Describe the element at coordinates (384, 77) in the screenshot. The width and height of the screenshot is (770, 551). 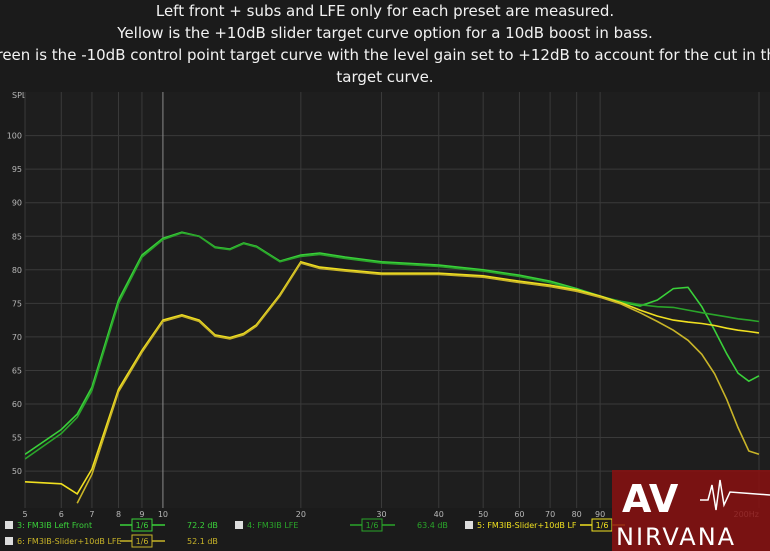
I see `title-line: target curve.` at that location.